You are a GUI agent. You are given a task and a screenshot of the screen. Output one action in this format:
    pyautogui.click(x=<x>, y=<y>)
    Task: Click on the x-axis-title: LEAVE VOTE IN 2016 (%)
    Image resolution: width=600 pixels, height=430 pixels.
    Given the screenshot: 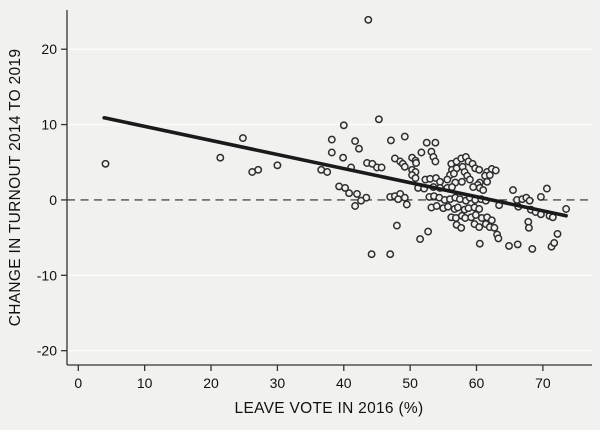 What is the action you would take?
    pyautogui.click(x=329, y=408)
    